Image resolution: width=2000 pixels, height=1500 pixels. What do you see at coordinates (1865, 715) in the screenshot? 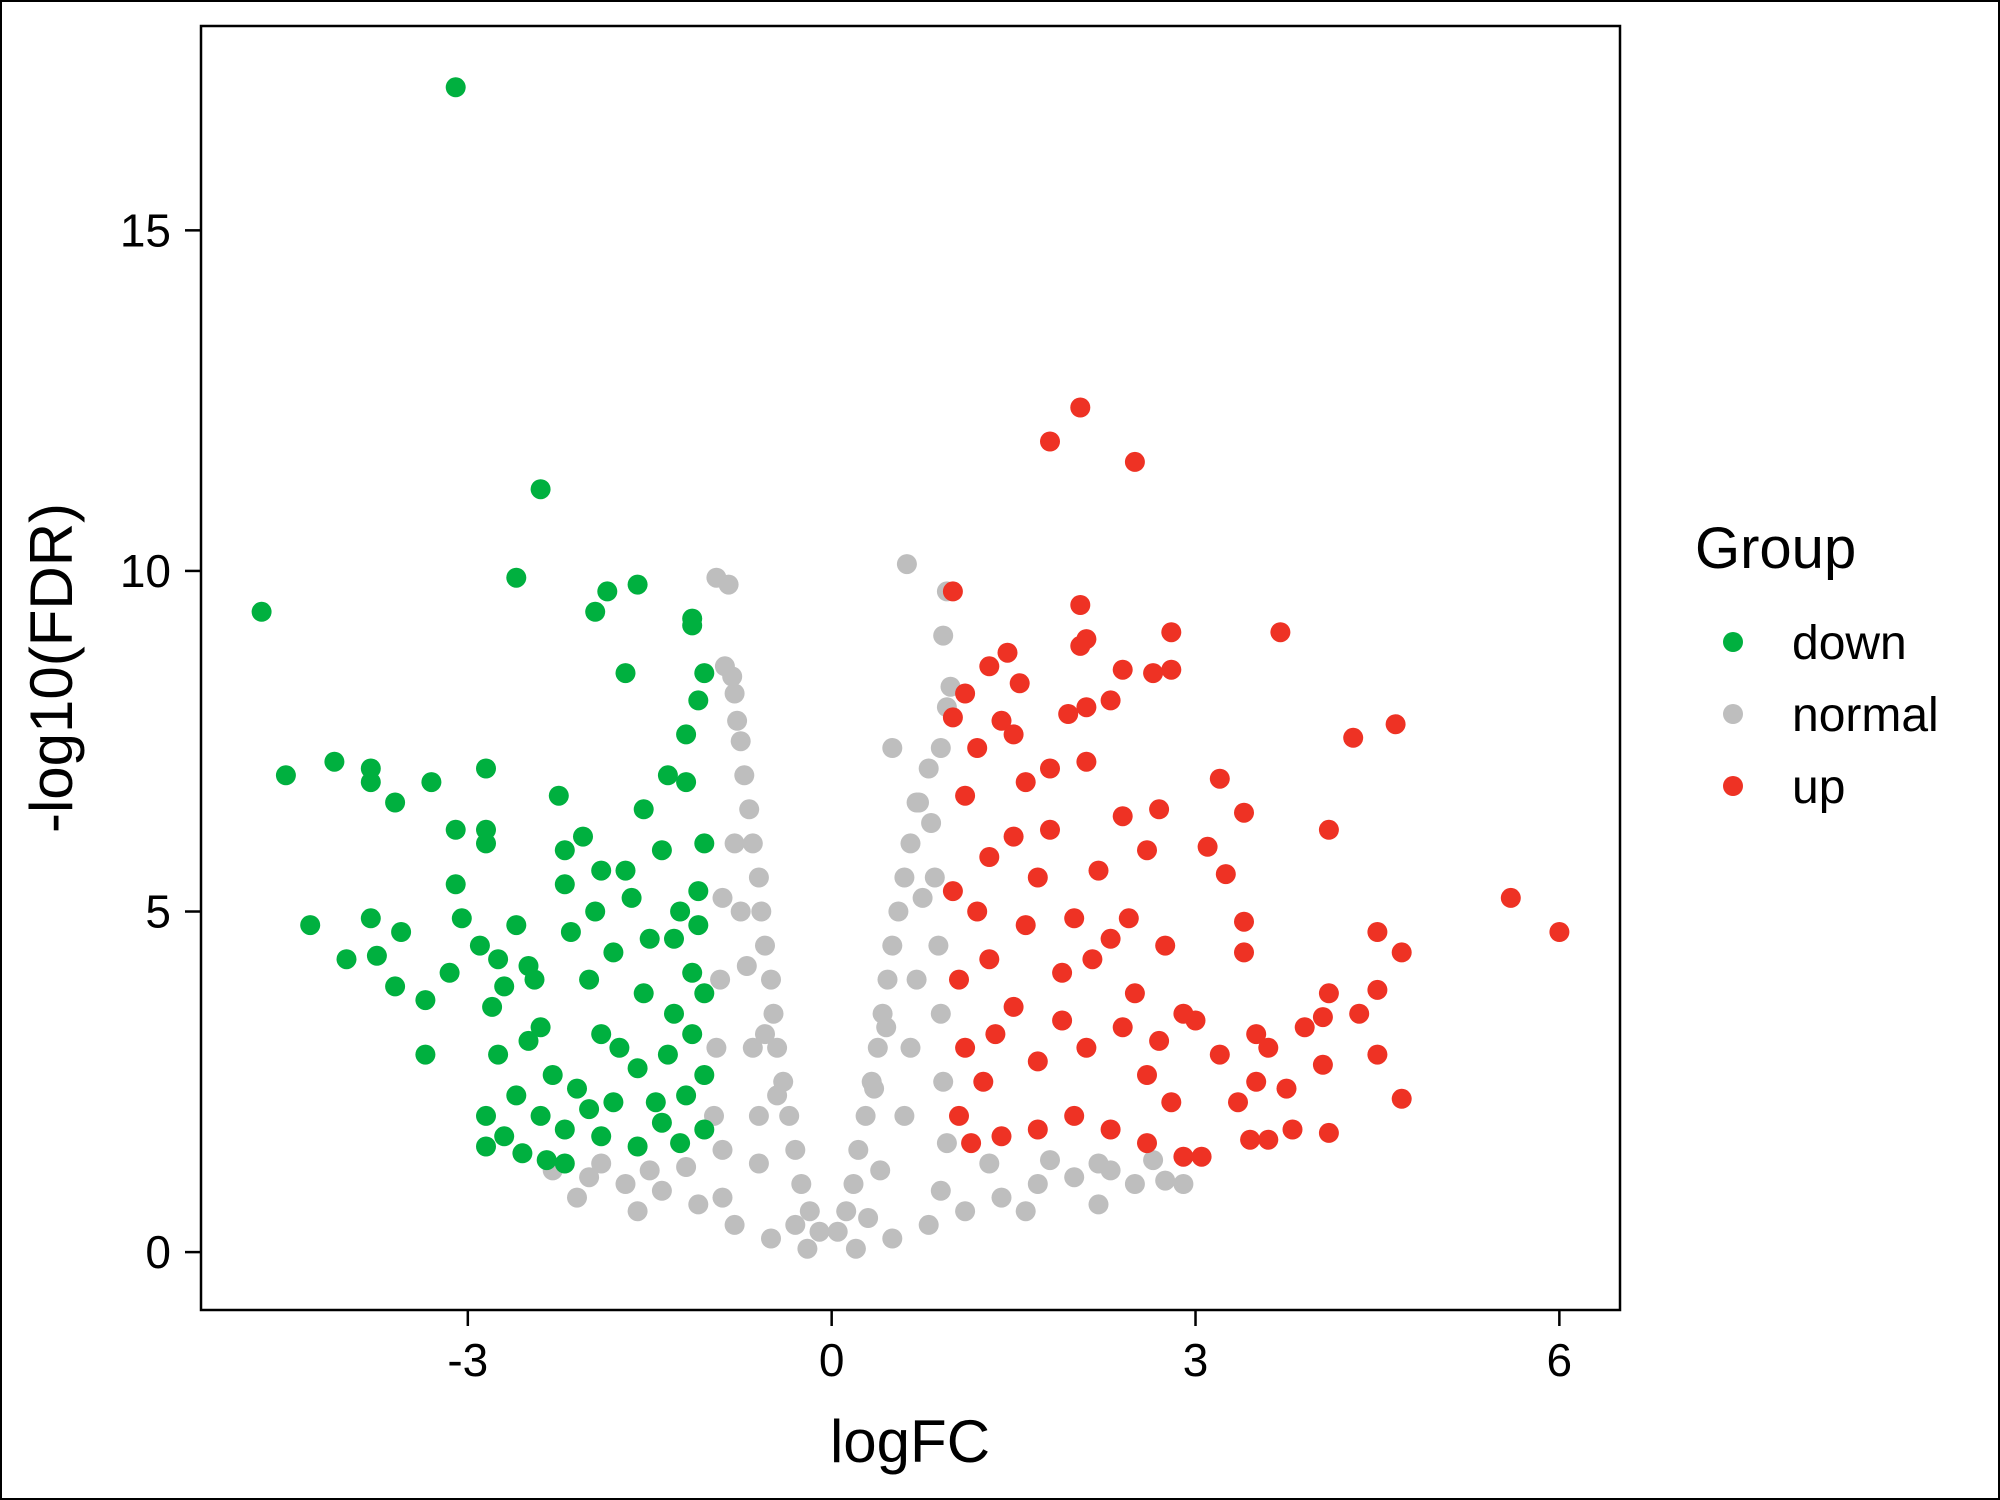
I see `legend-label-normal: normal` at bounding box center [1865, 715].